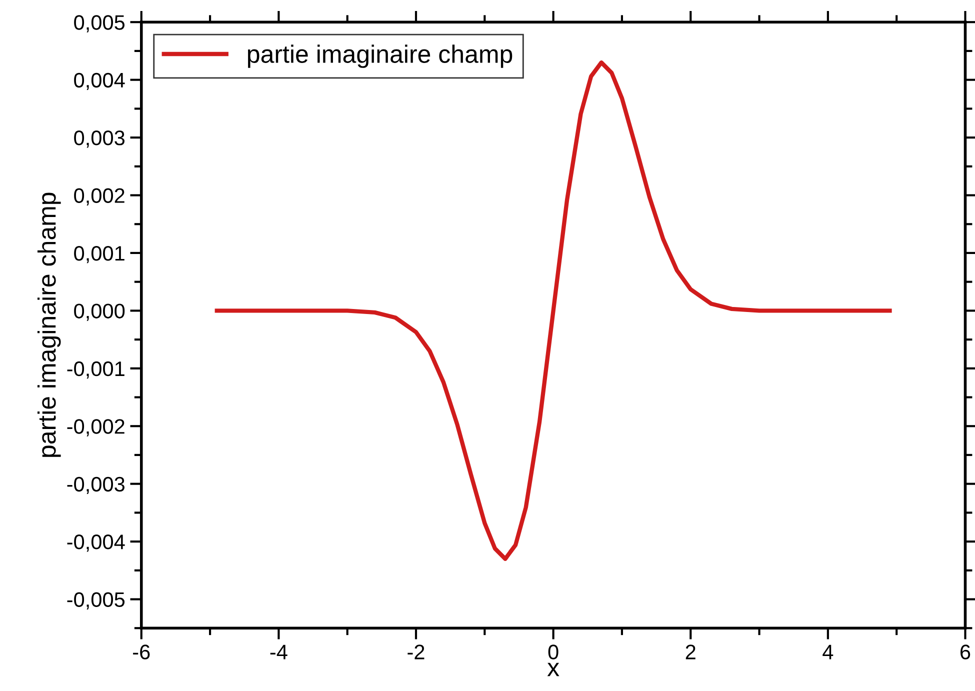  Describe the element at coordinates (279, 652) in the screenshot. I see `x-tick-label: -4` at that location.